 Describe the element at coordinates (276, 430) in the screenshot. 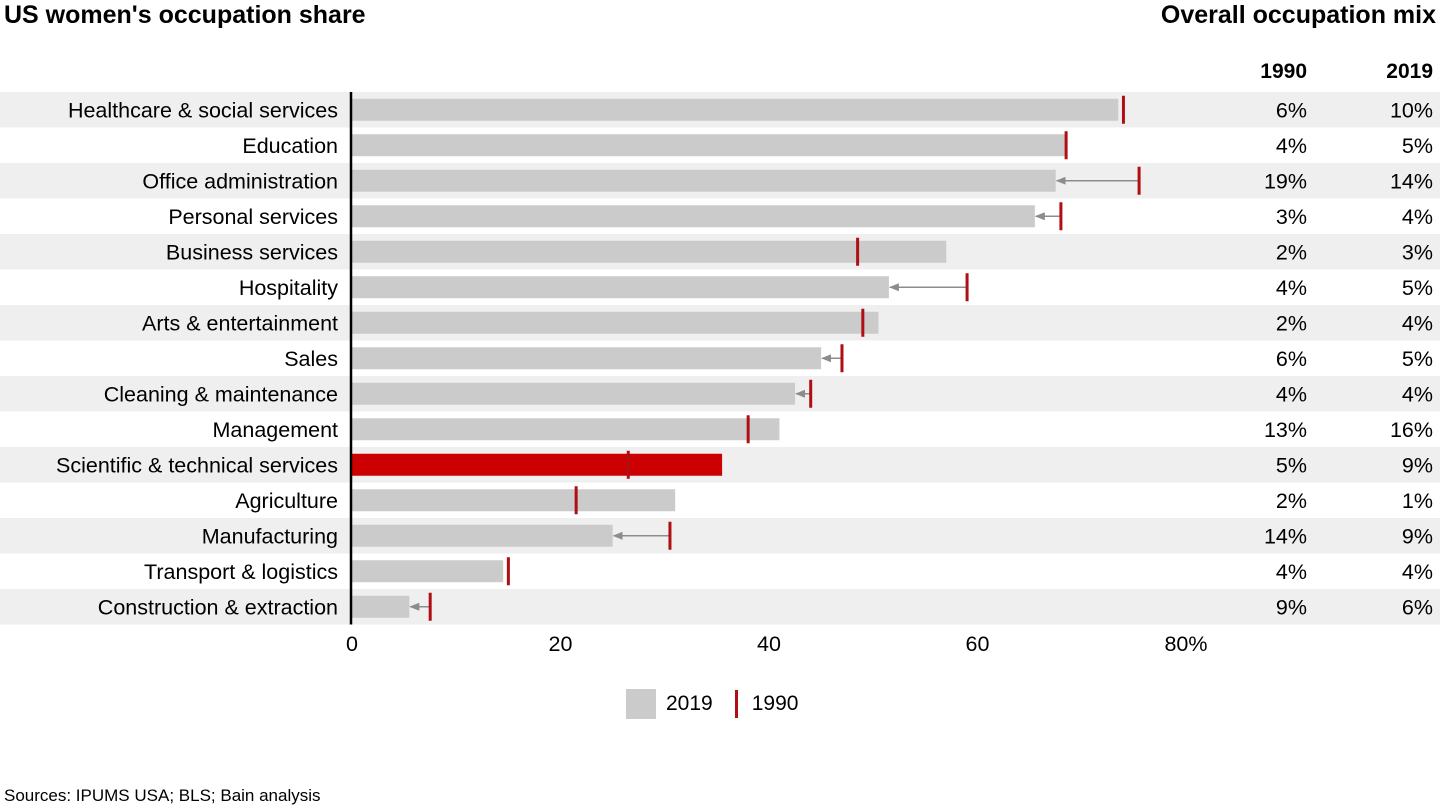

I see `category-label: Management` at that location.